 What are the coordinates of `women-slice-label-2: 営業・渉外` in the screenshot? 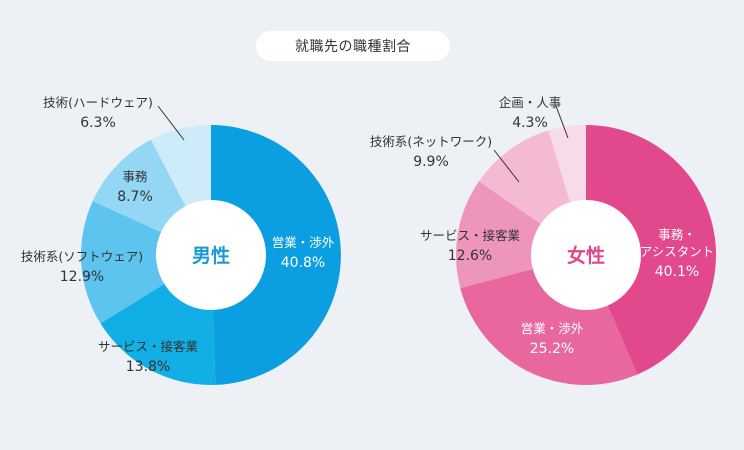 It's located at (552, 328).